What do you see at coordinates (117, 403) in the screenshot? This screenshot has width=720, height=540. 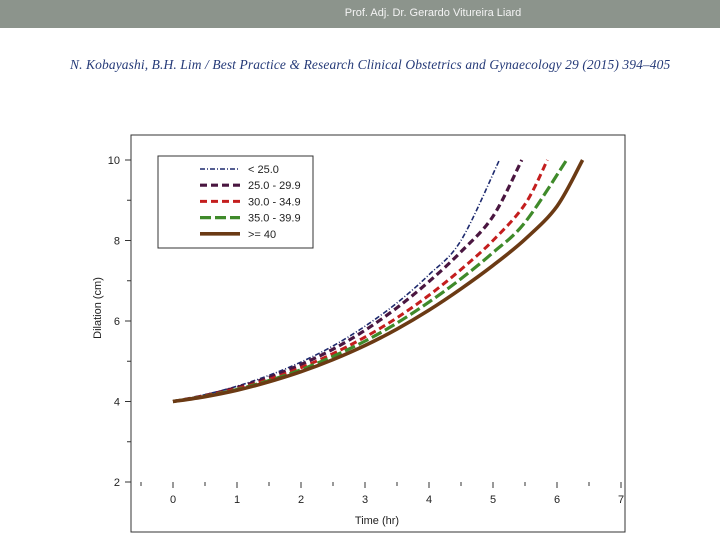 I see `y-tick-label: 4` at bounding box center [117, 403].